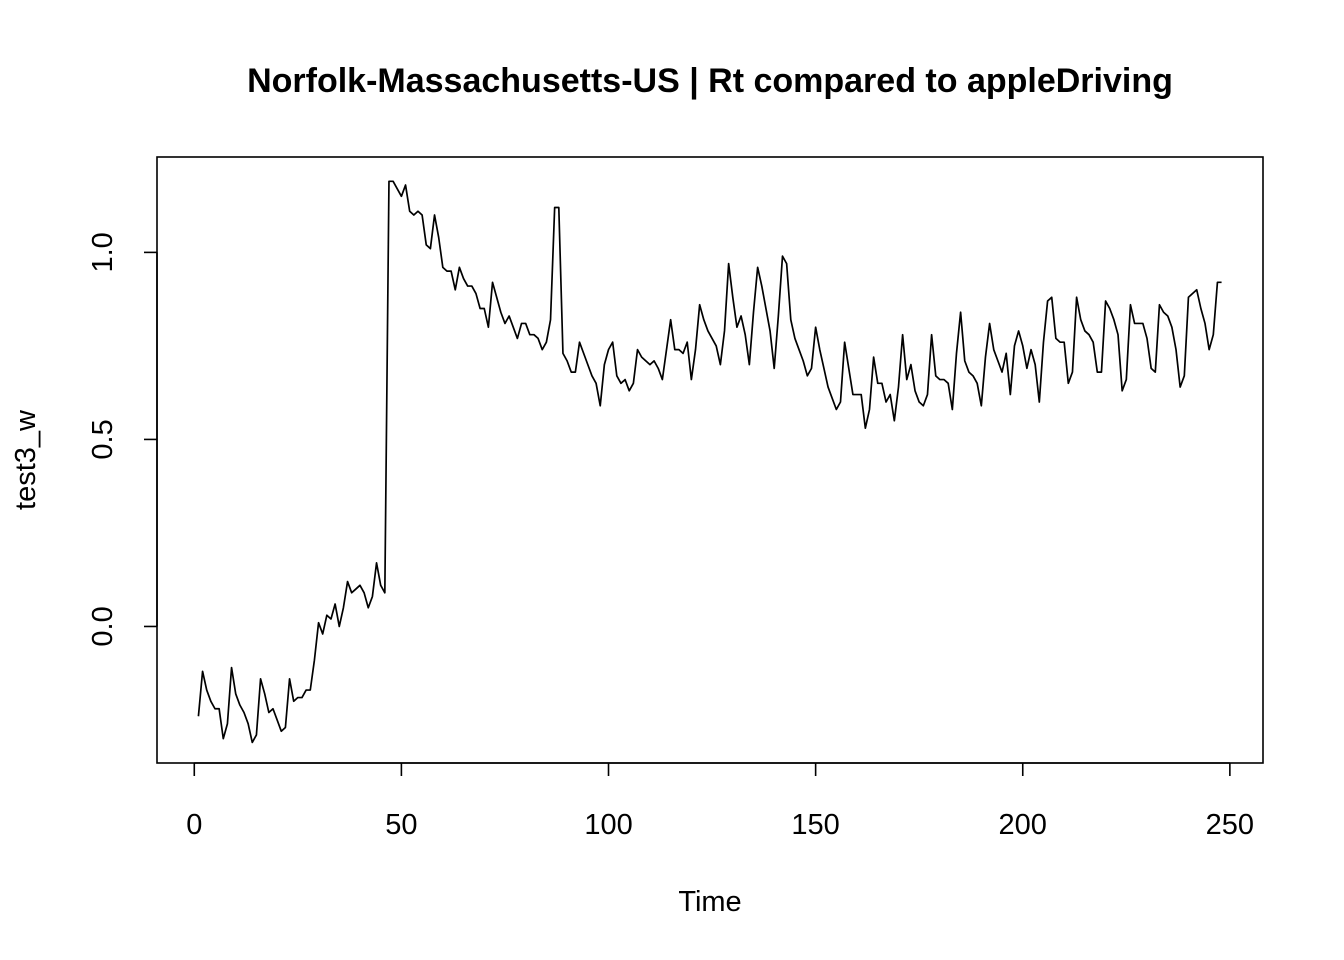 The height and width of the screenshot is (960, 1344). Describe the element at coordinates (709, 902) in the screenshot. I see `x-axis-label: Time` at that location.